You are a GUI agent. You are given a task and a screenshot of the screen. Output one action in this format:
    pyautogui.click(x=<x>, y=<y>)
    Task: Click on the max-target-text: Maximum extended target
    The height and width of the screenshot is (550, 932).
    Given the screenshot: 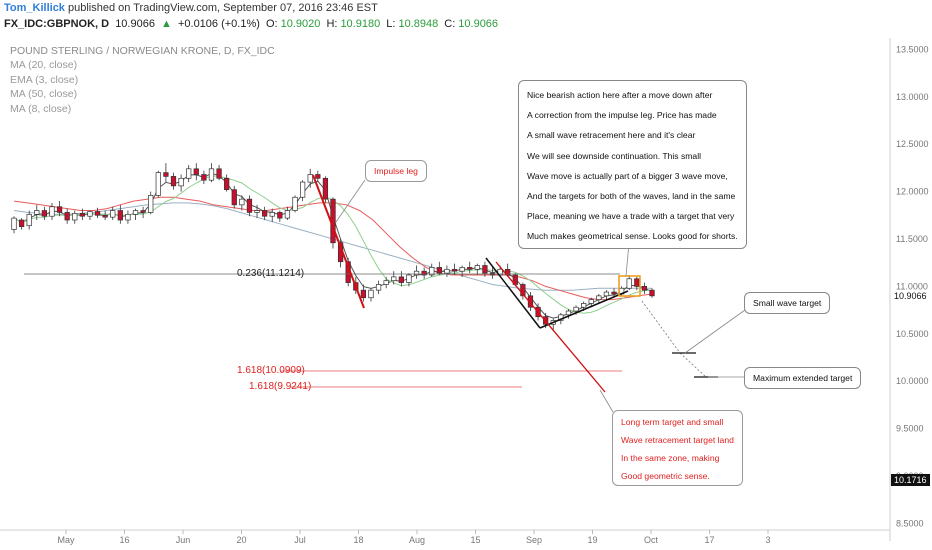 What is the action you would take?
    pyautogui.click(x=803, y=378)
    